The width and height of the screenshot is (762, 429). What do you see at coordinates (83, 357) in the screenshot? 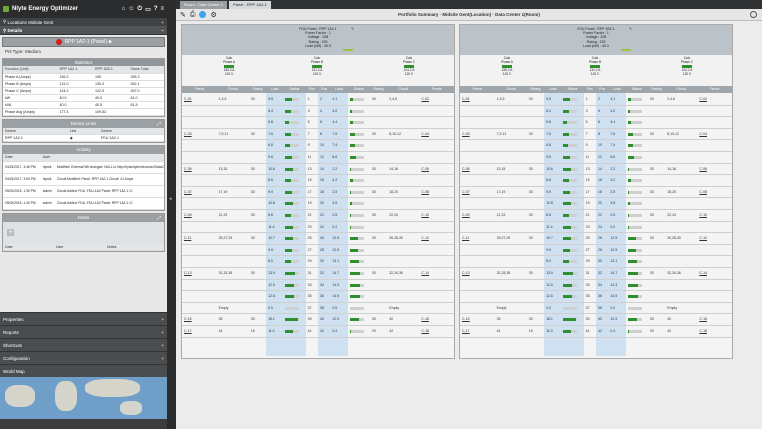
I see `nav-configuration: Configuration +` at bounding box center [83, 357].